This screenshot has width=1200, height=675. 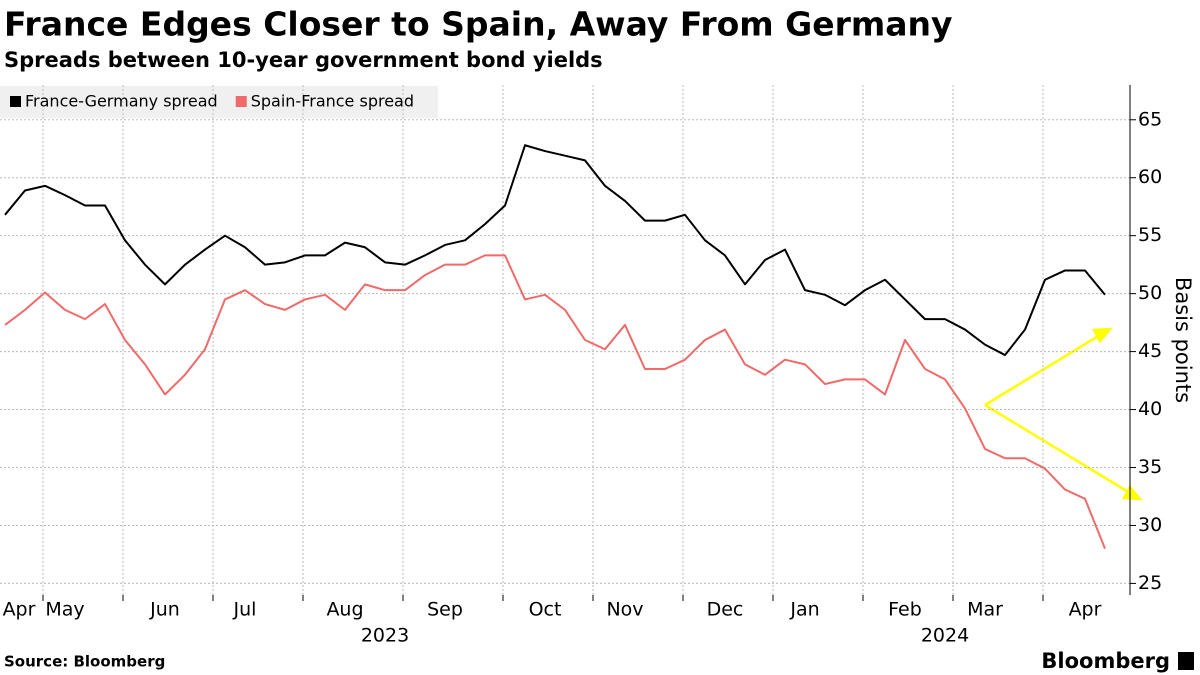 I want to click on y-tick-label: 65, so click(x=1150, y=119).